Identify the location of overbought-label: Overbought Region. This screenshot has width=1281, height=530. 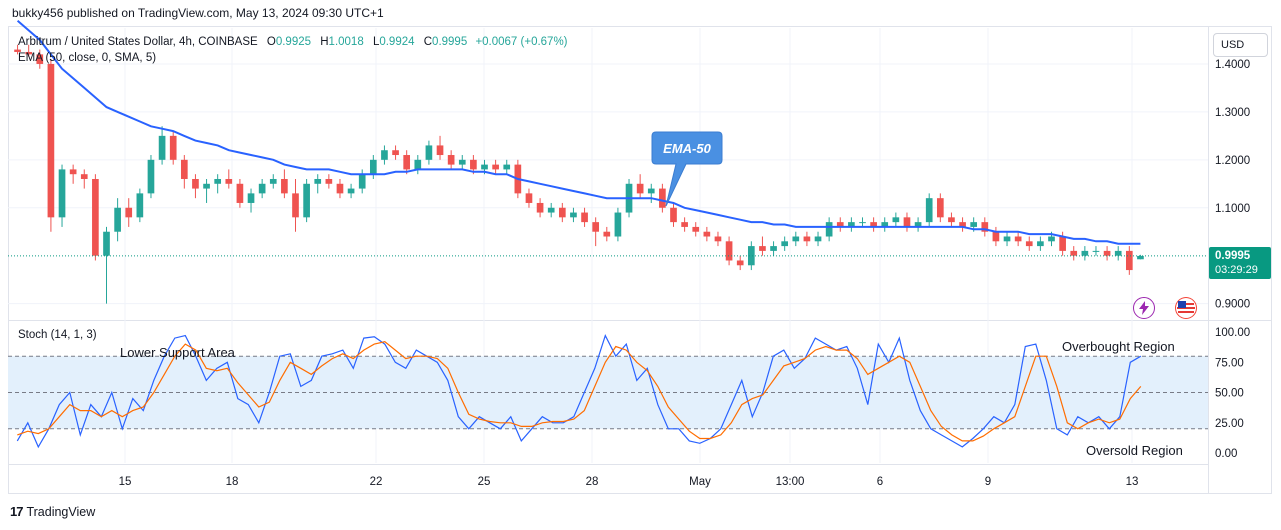
(1118, 346).